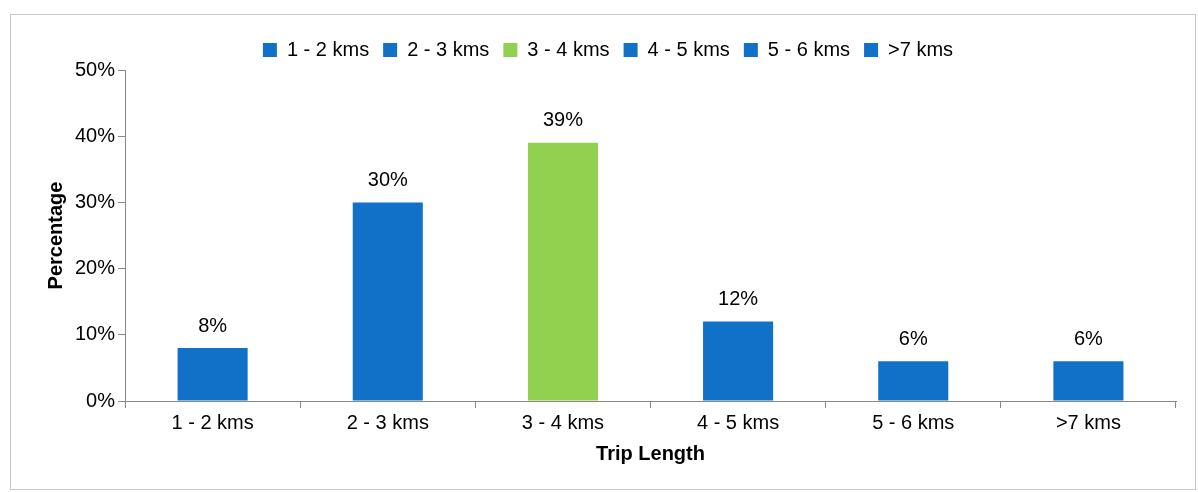  What do you see at coordinates (738, 421) in the screenshot?
I see `x-tick-label: 4 - 5 kms` at bounding box center [738, 421].